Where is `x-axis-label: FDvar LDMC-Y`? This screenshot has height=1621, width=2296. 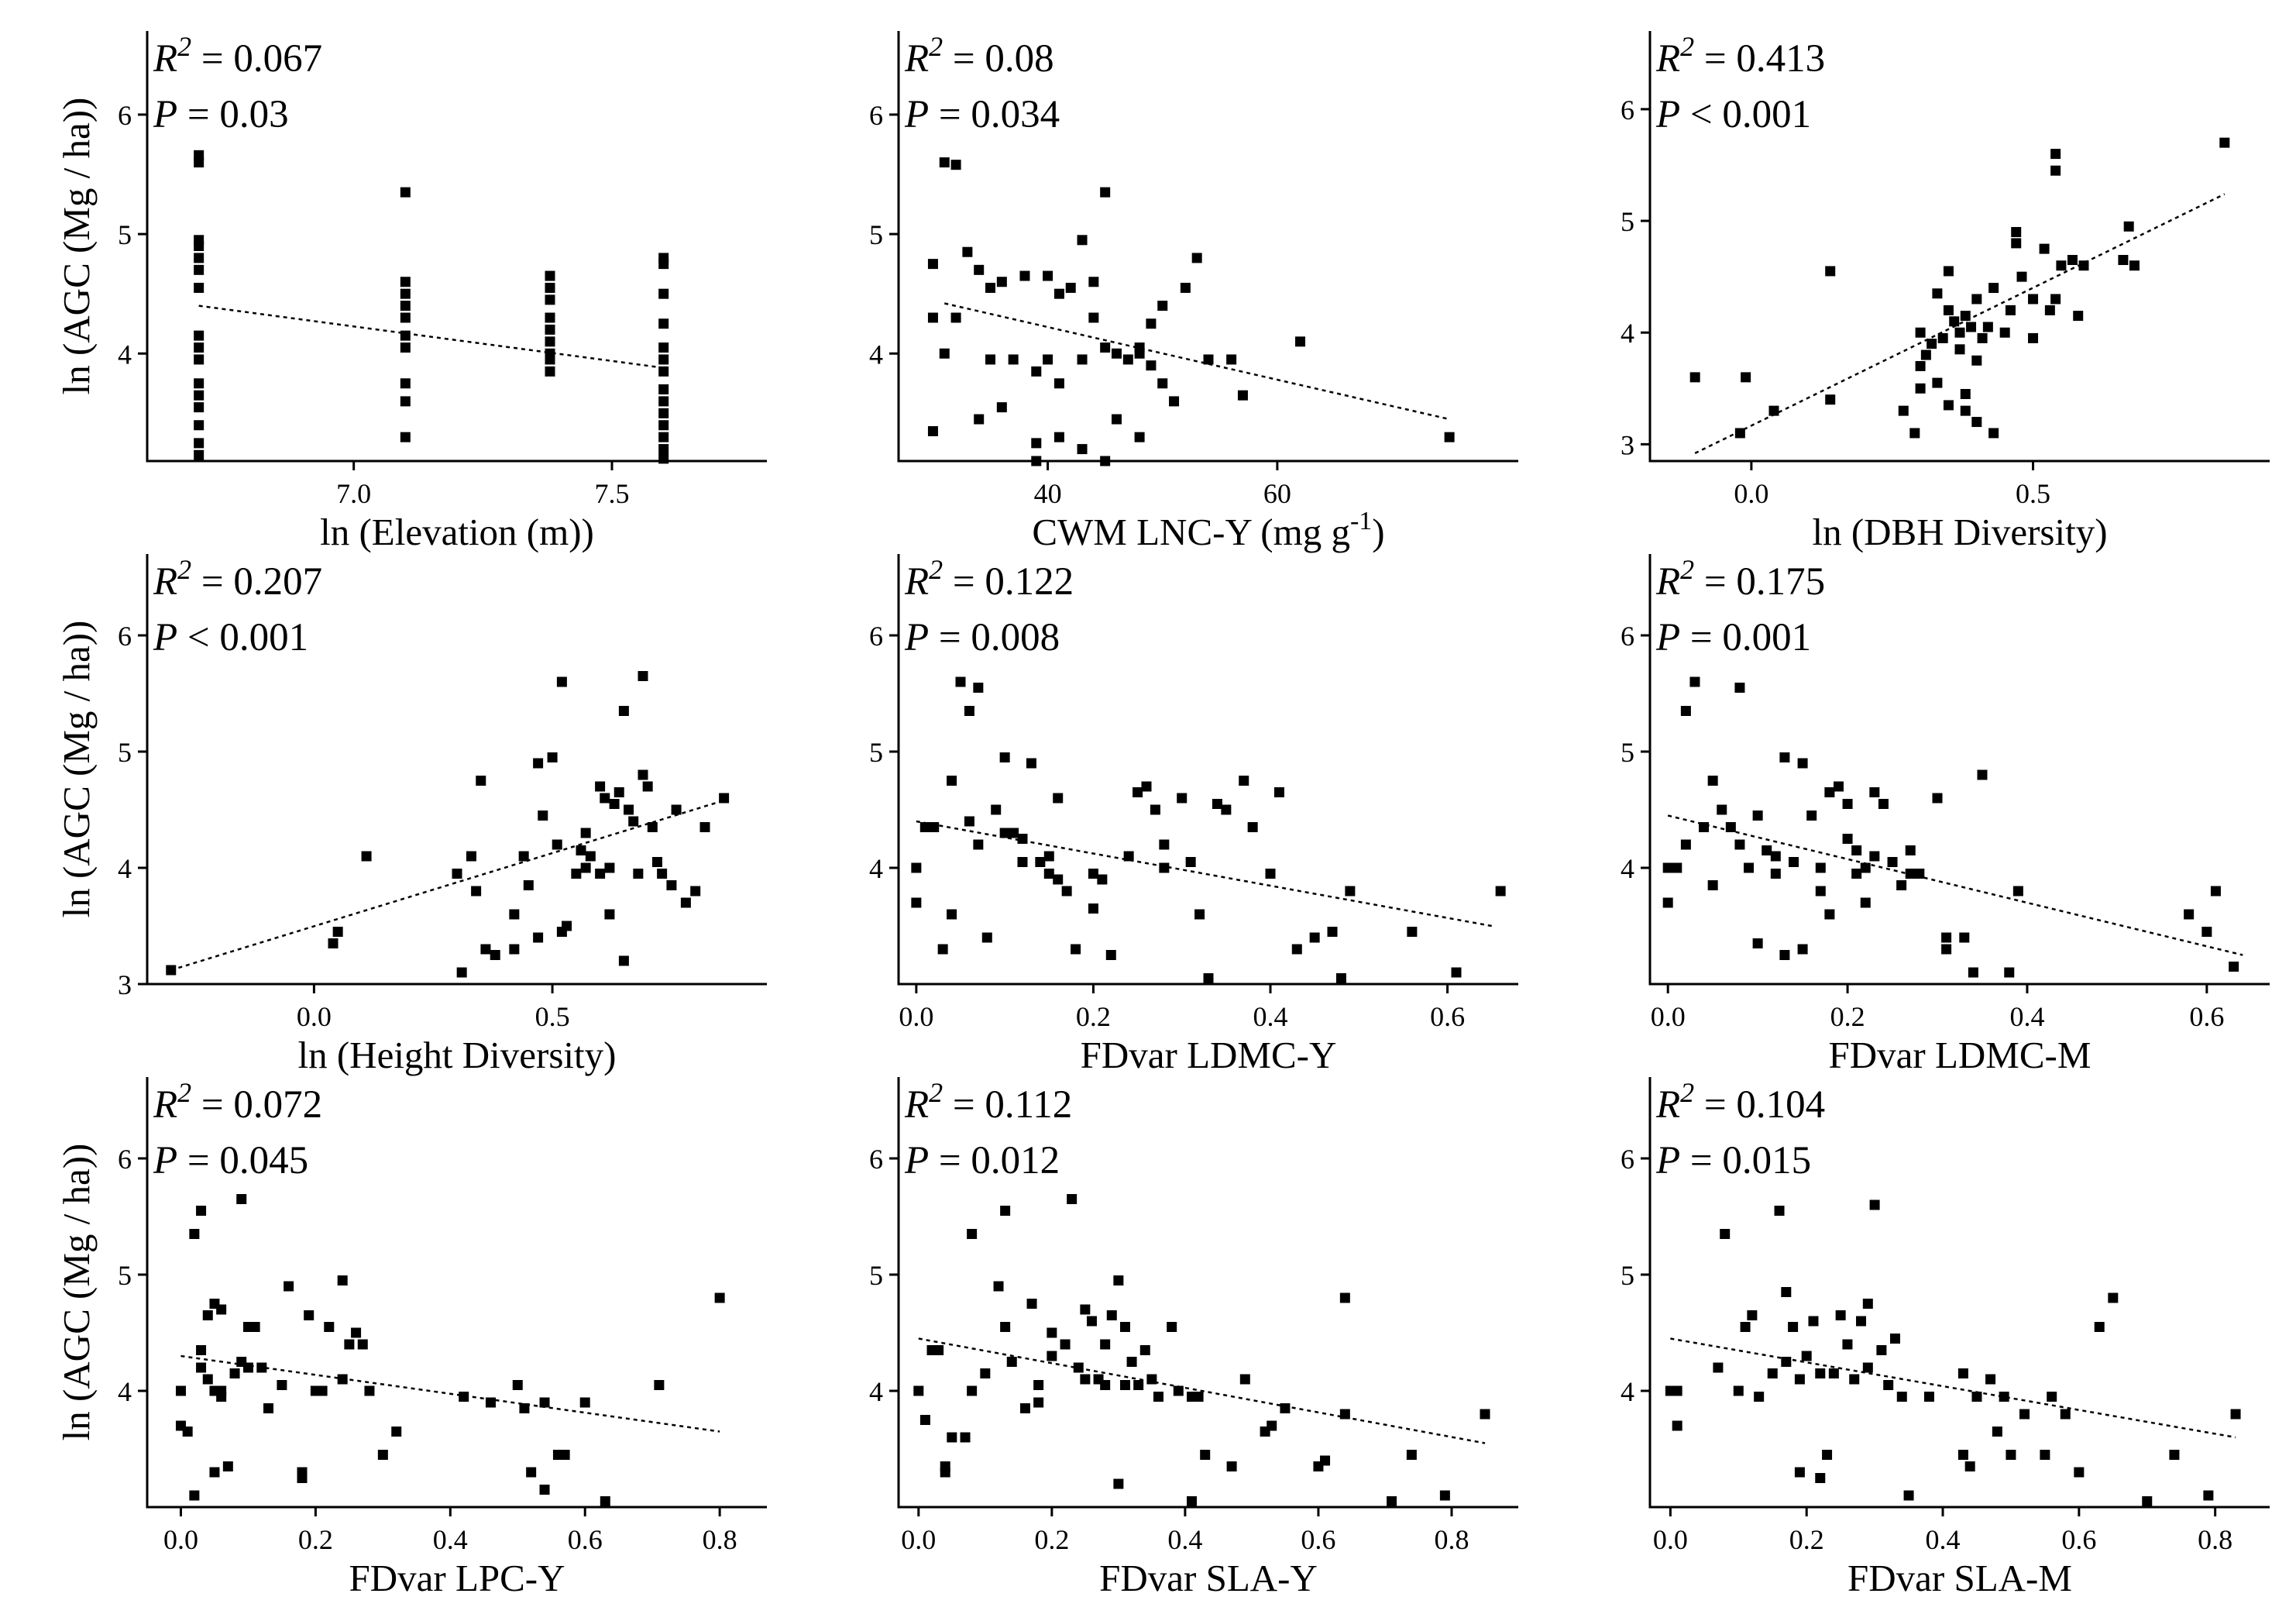
x-axis-label: FDvar LDMC-Y is located at coordinates (1209, 1055).